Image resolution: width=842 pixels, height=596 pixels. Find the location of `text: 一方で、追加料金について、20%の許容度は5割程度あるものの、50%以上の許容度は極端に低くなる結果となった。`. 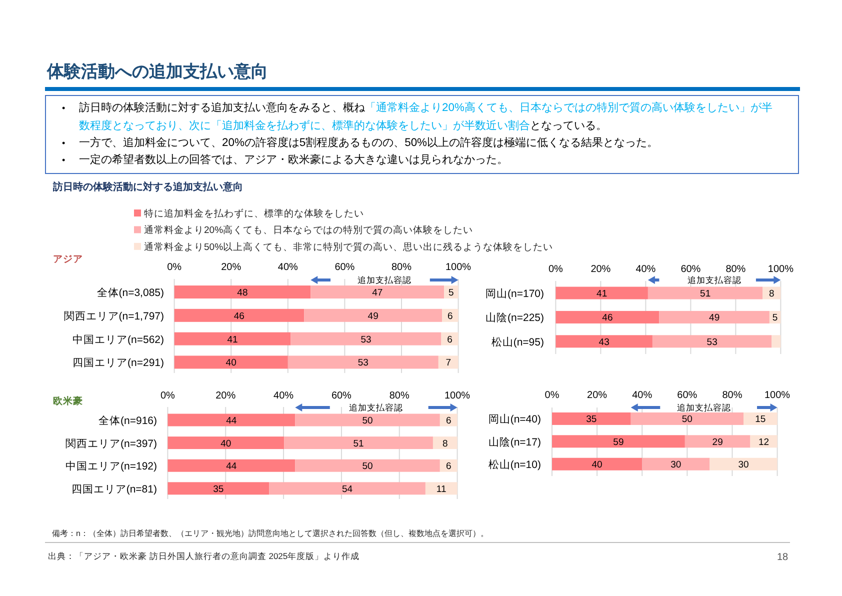

text: 一方で、追加料金について、20%の許容度は5割程度あるものの、50%以上の許容度は極端に低くなる結果となった。 is located at coordinates (368, 142).